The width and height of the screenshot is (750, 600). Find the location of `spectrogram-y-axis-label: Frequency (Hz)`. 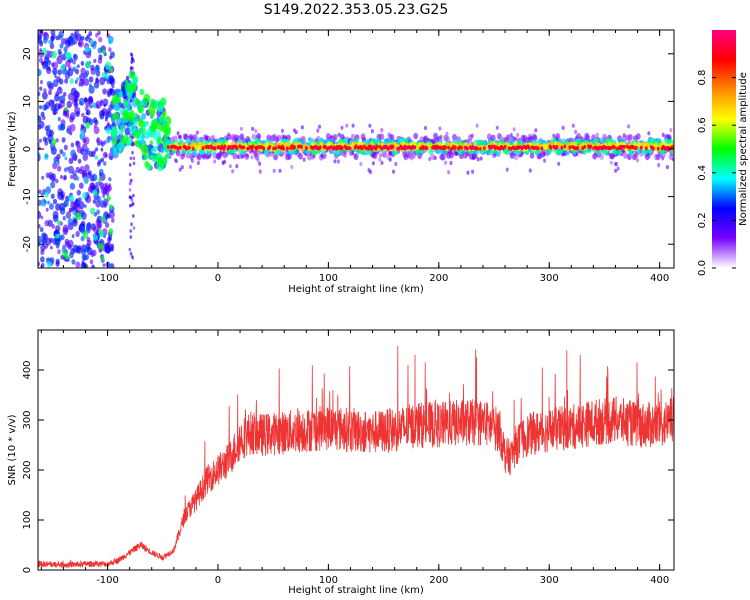

spectrogram-y-axis-label: Frequency (Hz) is located at coordinates (12, 149).